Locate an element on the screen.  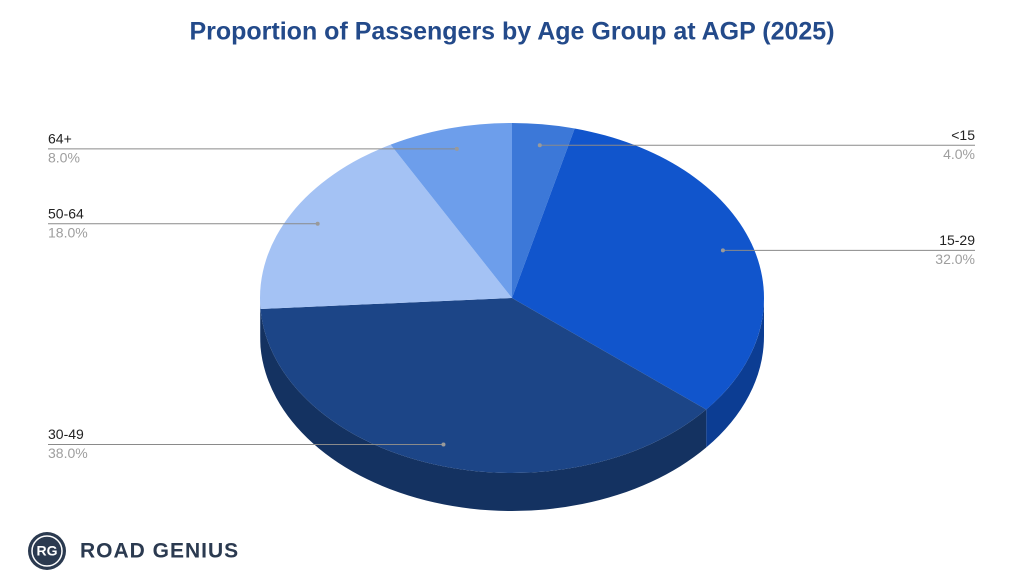
legend-label: 15-29 is located at coordinates (957, 240).